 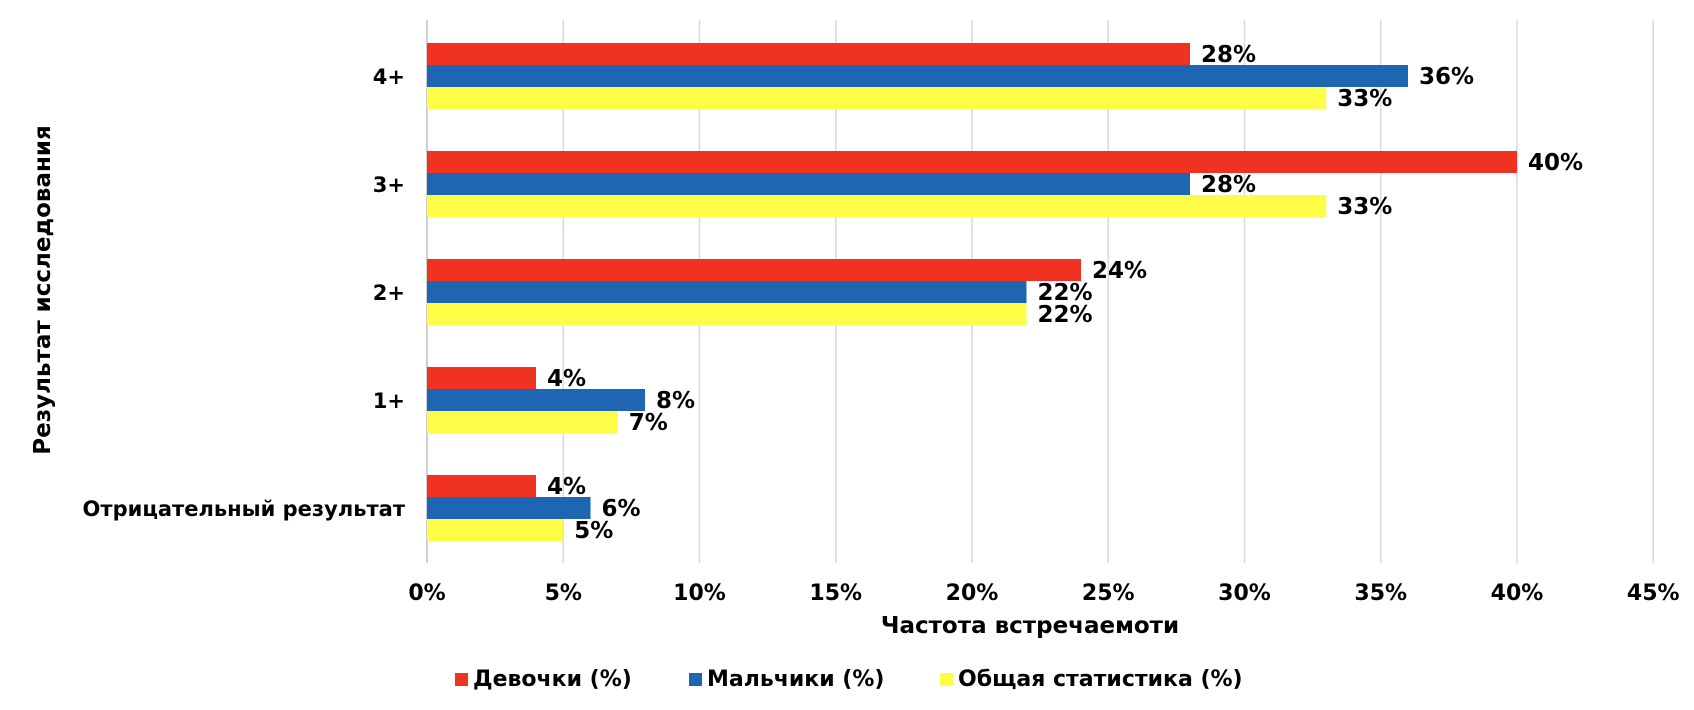 What do you see at coordinates (1100, 679) in the screenshot?
I see `legend-label: Общая статистика (%)` at bounding box center [1100, 679].